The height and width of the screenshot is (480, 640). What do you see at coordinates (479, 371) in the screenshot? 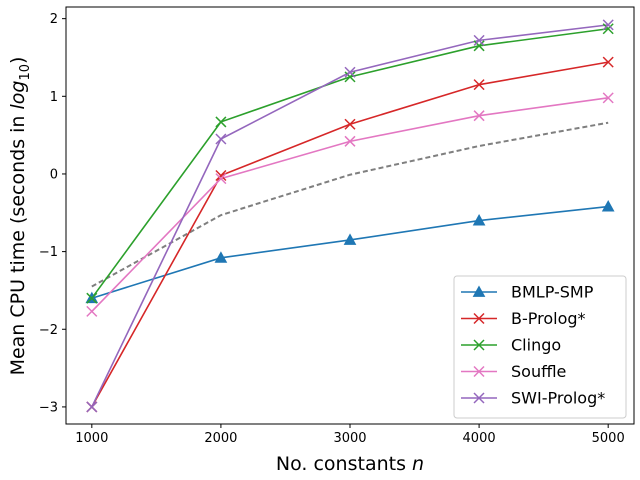
I see `legend-marker-souffle` at bounding box center [479, 371].